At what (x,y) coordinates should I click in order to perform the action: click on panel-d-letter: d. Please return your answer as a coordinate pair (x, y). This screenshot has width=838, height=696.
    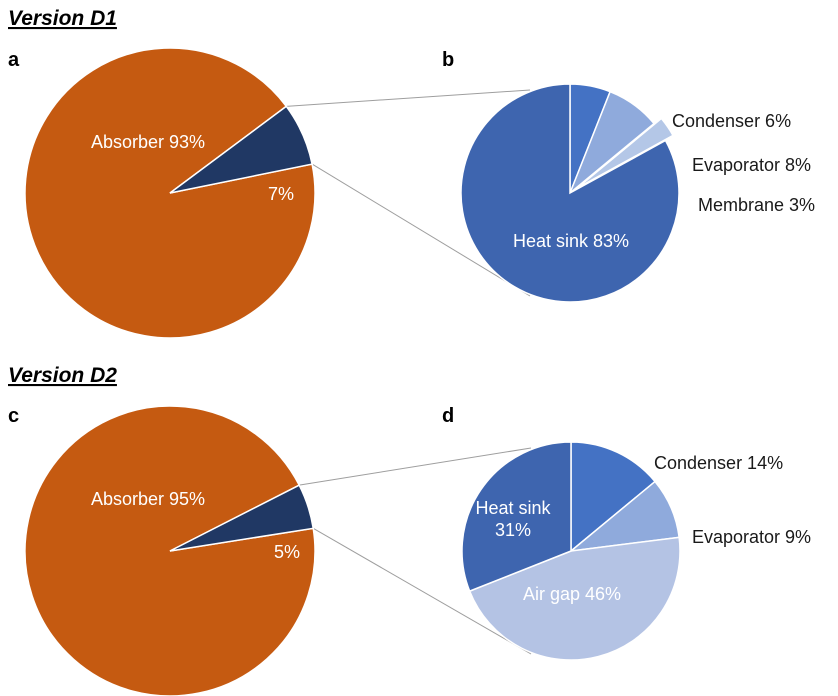
    Looking at the image, I should click on (448, 416).